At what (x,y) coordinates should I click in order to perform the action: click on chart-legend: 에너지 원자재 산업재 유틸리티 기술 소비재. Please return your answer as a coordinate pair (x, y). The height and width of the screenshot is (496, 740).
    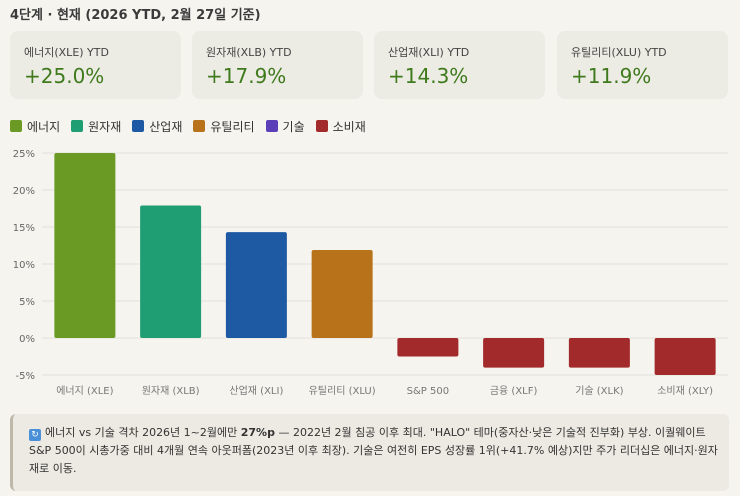
    Looking at the image, I should click on (193, 126).